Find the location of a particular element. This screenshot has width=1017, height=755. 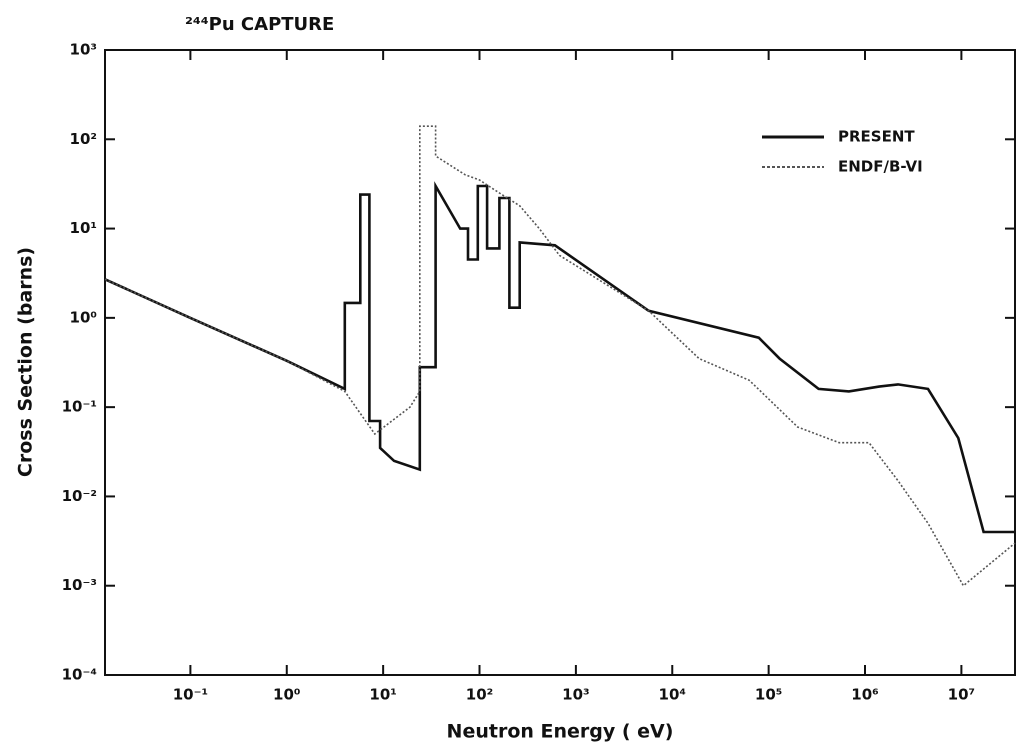

y-tick-label: 10⁻² is located at coordinates (79, 496).